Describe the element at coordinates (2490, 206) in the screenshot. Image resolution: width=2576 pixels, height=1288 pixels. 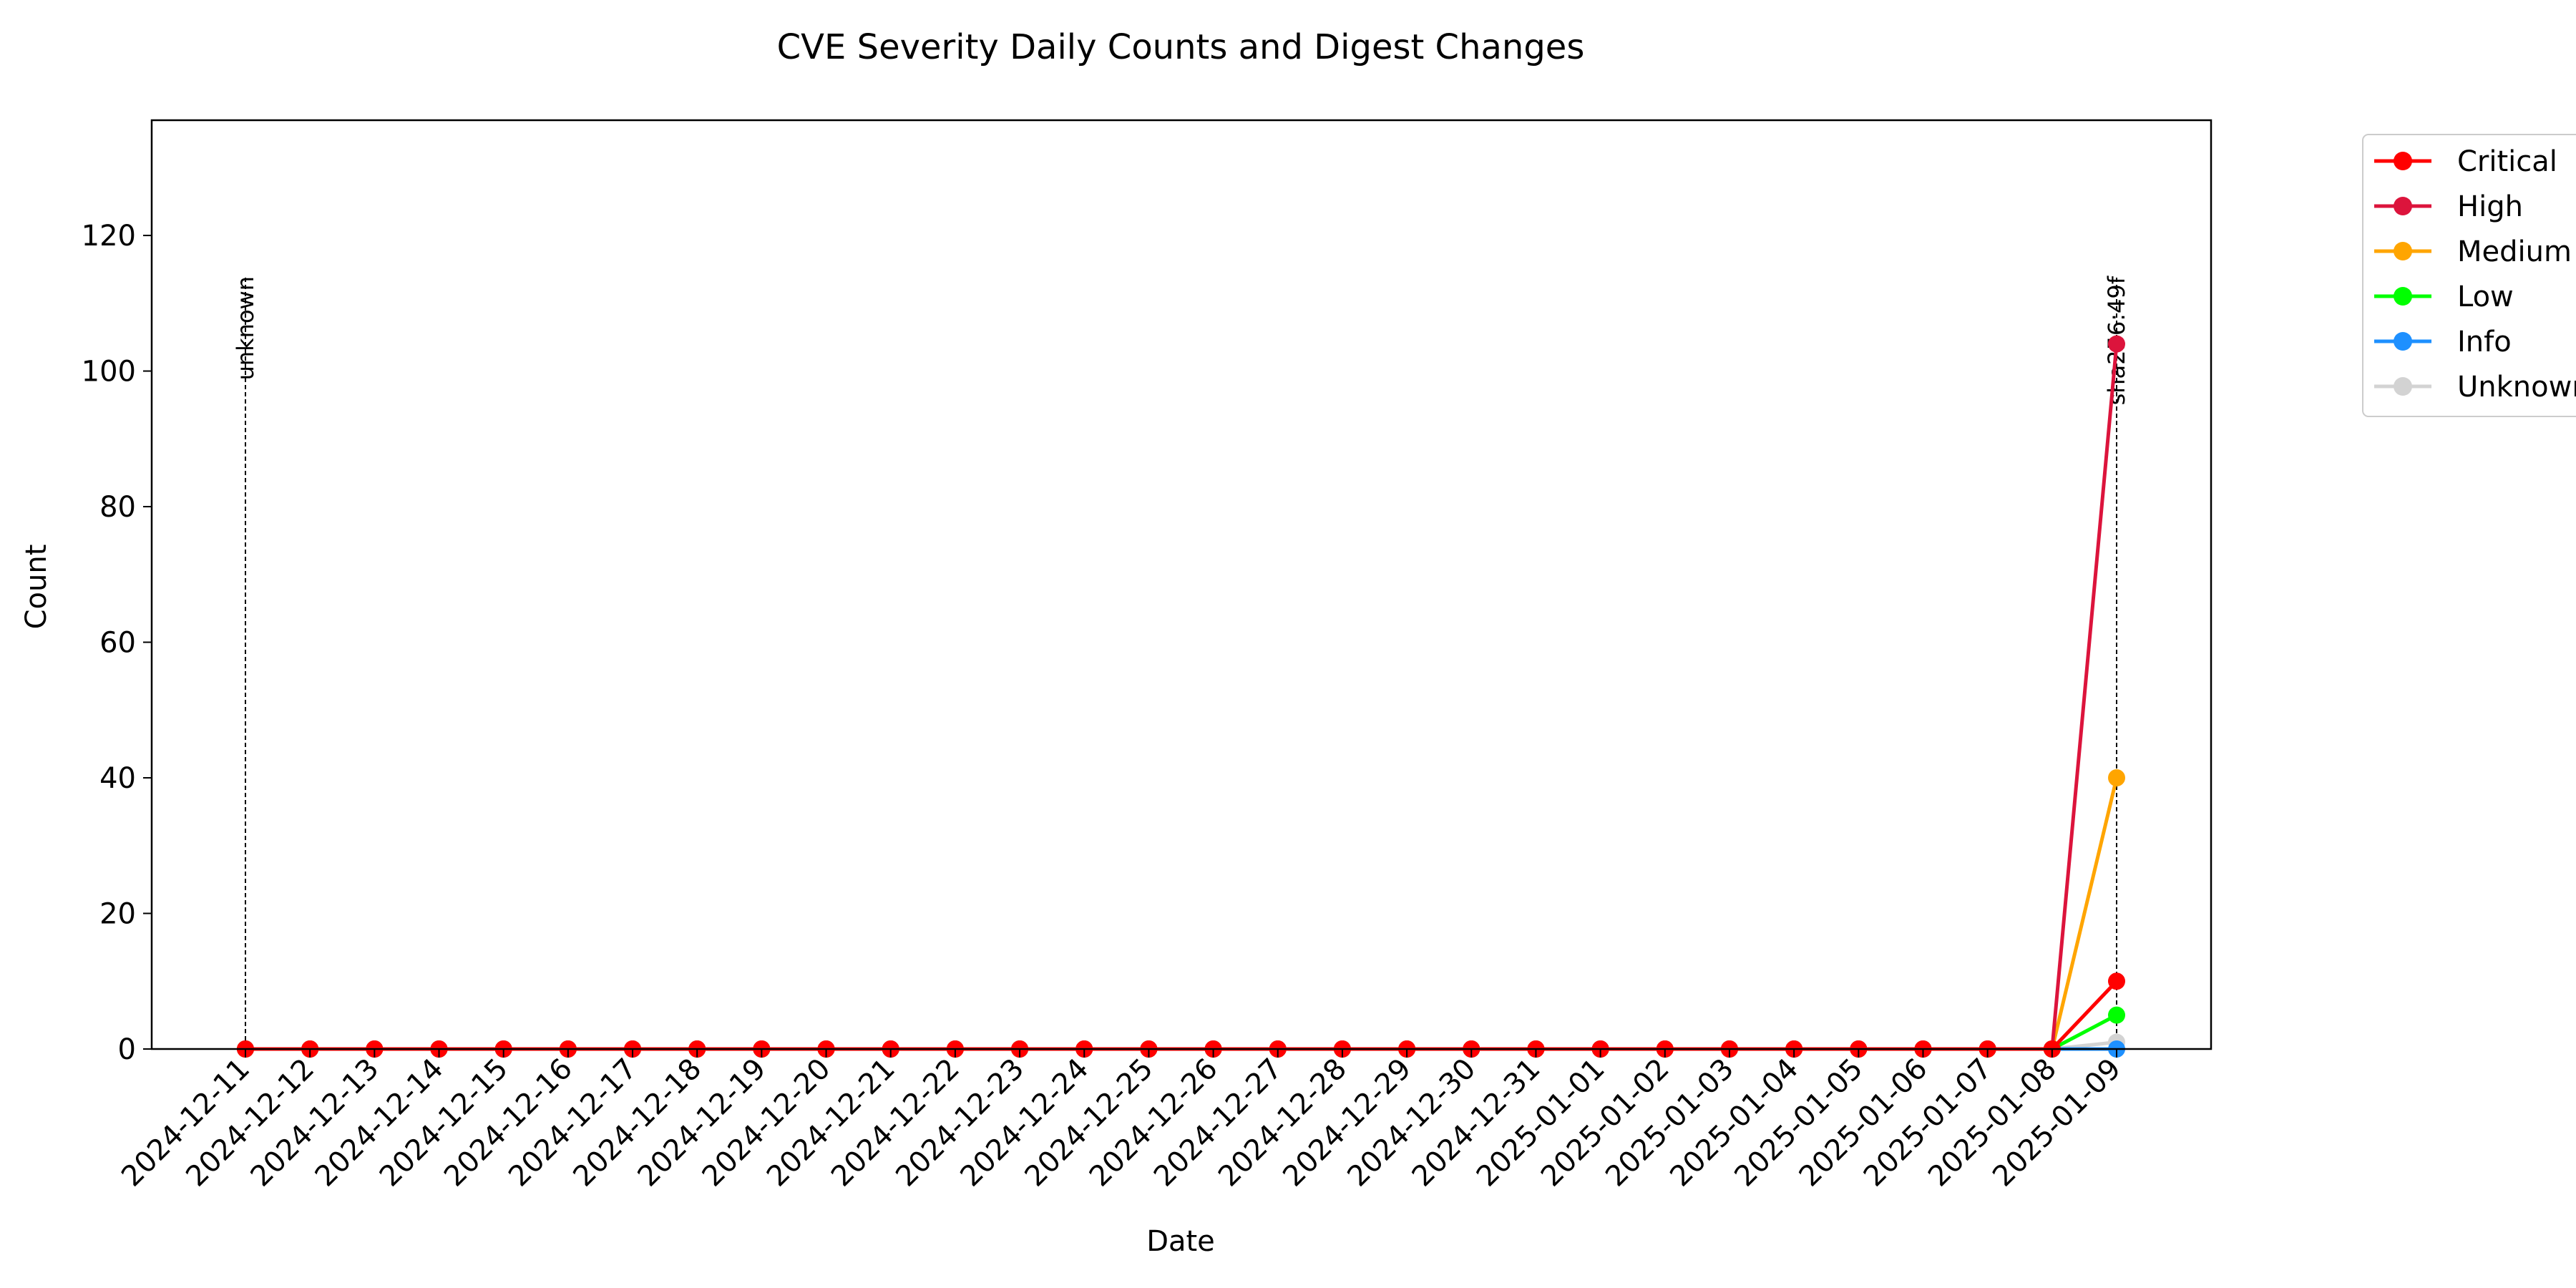
I see `legend-label: High` at that location.